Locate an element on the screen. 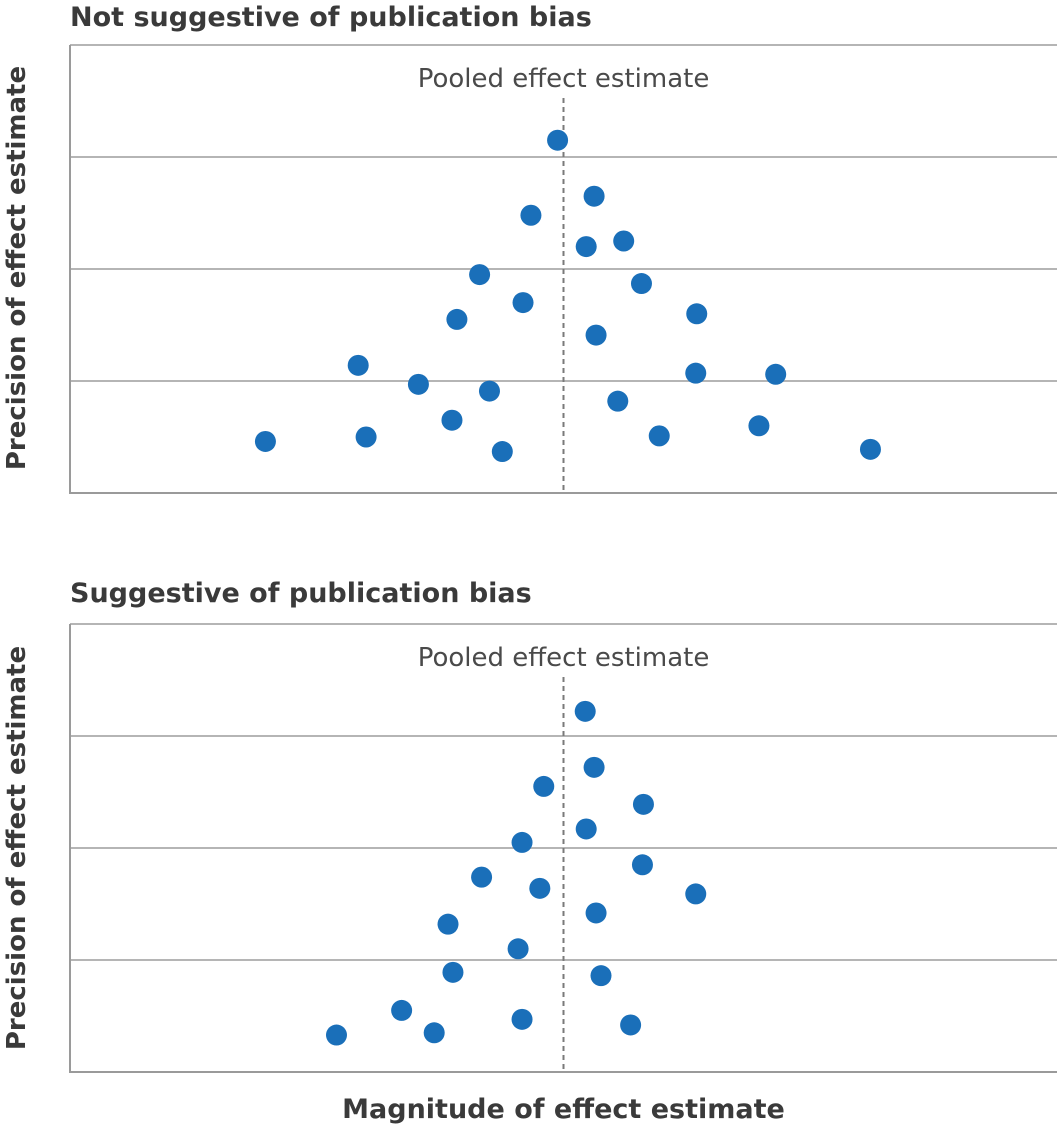  panel-title-top: Not suggestive of publication bias is located at coordinates (331, 17).